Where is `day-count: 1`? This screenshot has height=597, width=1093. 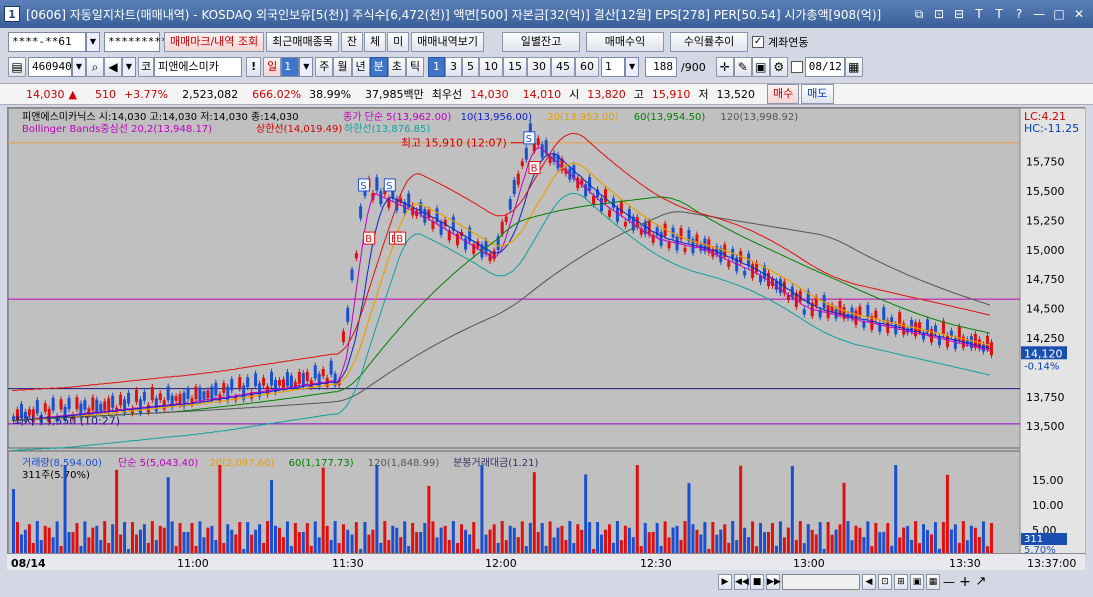
day-count: 1 is located at coordinates (290, 67).